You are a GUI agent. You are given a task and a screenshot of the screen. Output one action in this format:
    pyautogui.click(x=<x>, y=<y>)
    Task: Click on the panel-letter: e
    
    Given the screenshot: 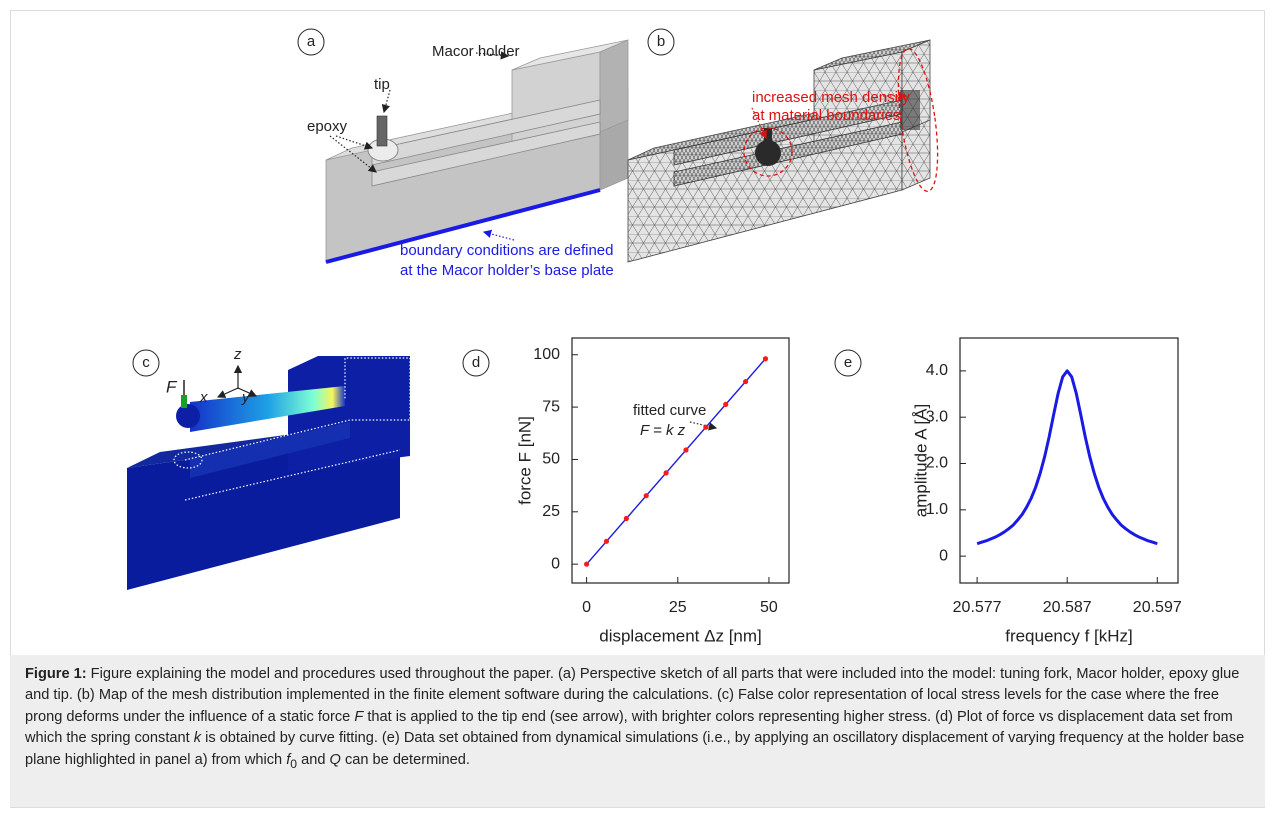 What is the action you would take?
    pyautogui.click(x=848, y=363)
    